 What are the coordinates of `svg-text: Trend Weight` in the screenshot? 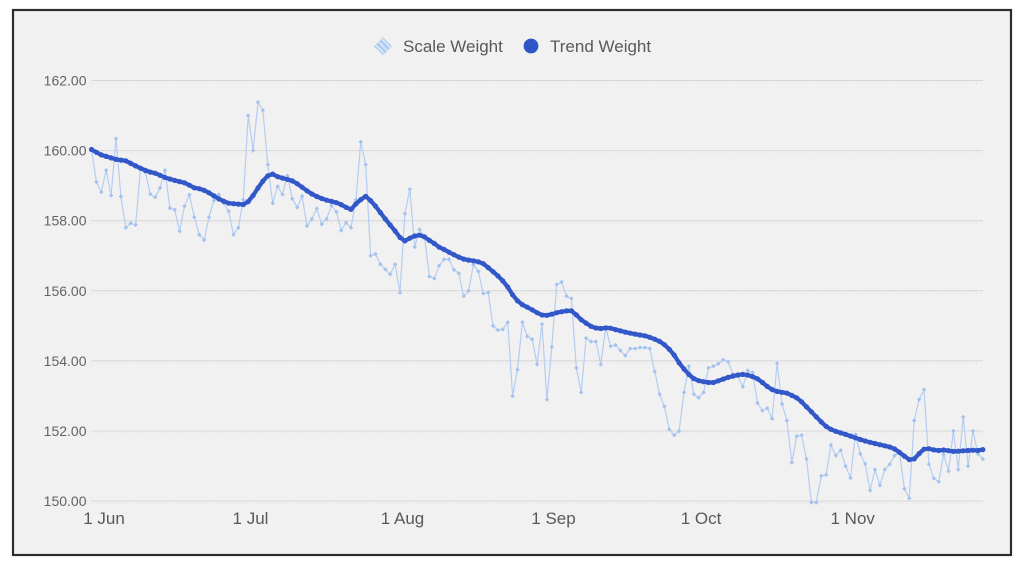 It's located at (600, 46).